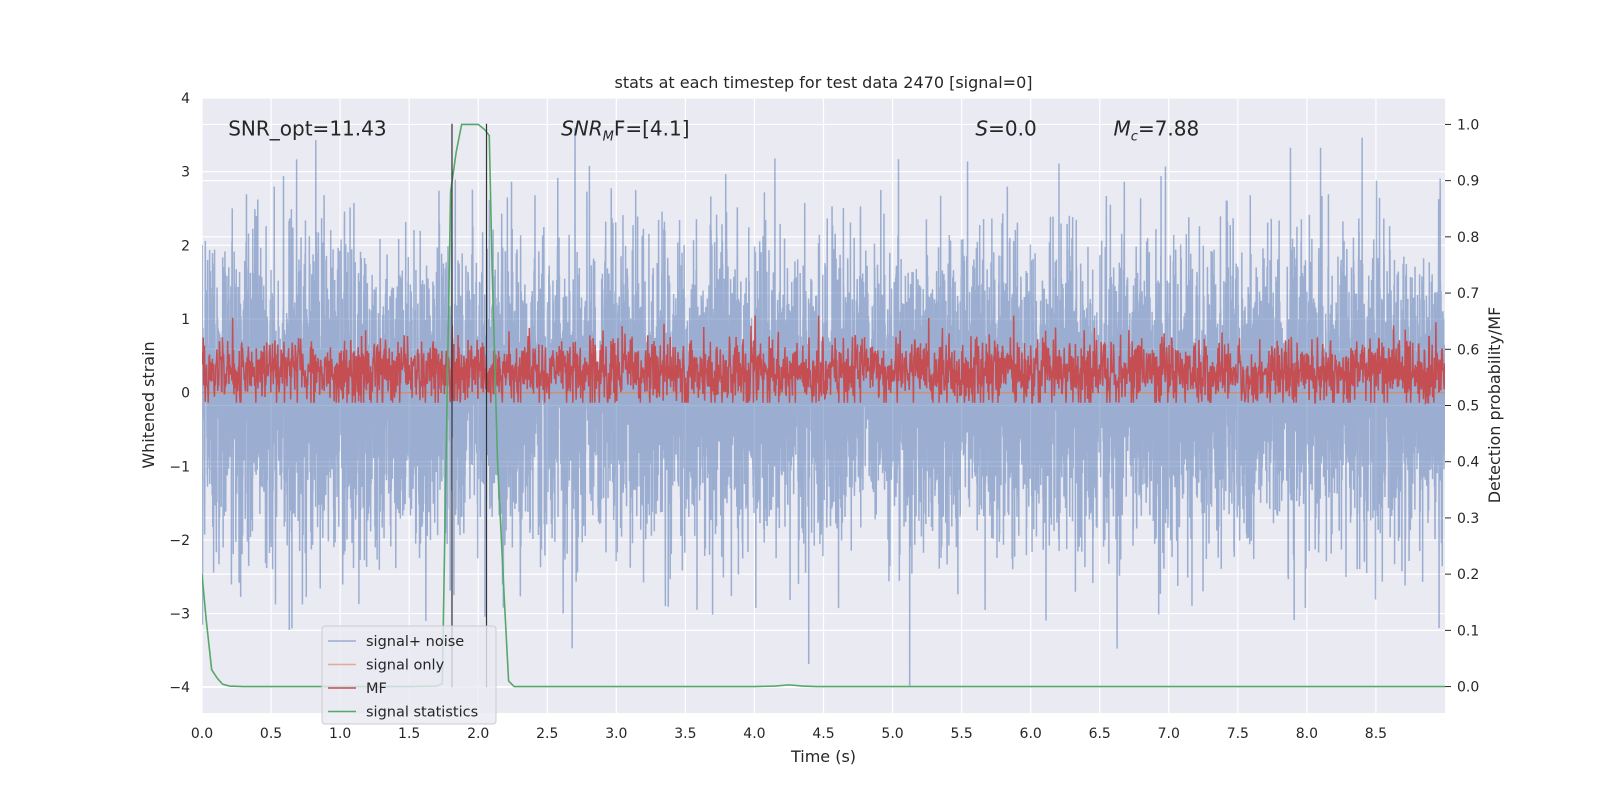 The width and height of the screenshot is (1600, 800). Describe the element at coordinates (409, 734) in the screenshot. I see `x-tick-label: 1.5` at that location.